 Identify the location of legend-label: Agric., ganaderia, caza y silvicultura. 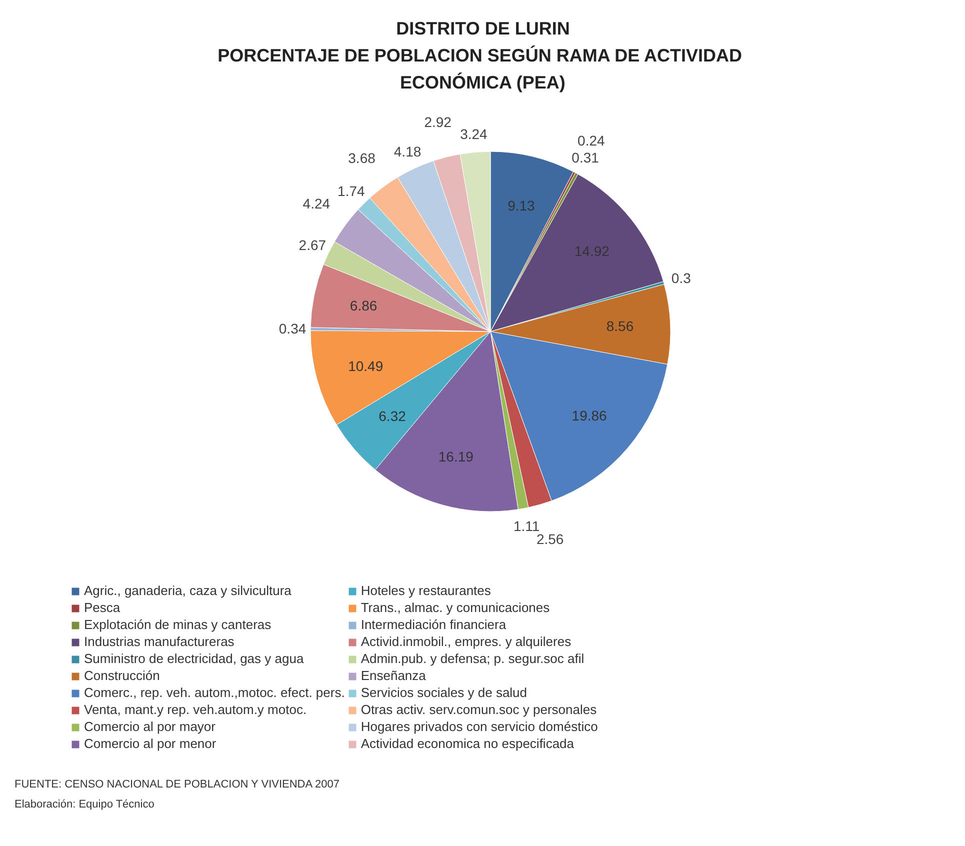
(188, 590).